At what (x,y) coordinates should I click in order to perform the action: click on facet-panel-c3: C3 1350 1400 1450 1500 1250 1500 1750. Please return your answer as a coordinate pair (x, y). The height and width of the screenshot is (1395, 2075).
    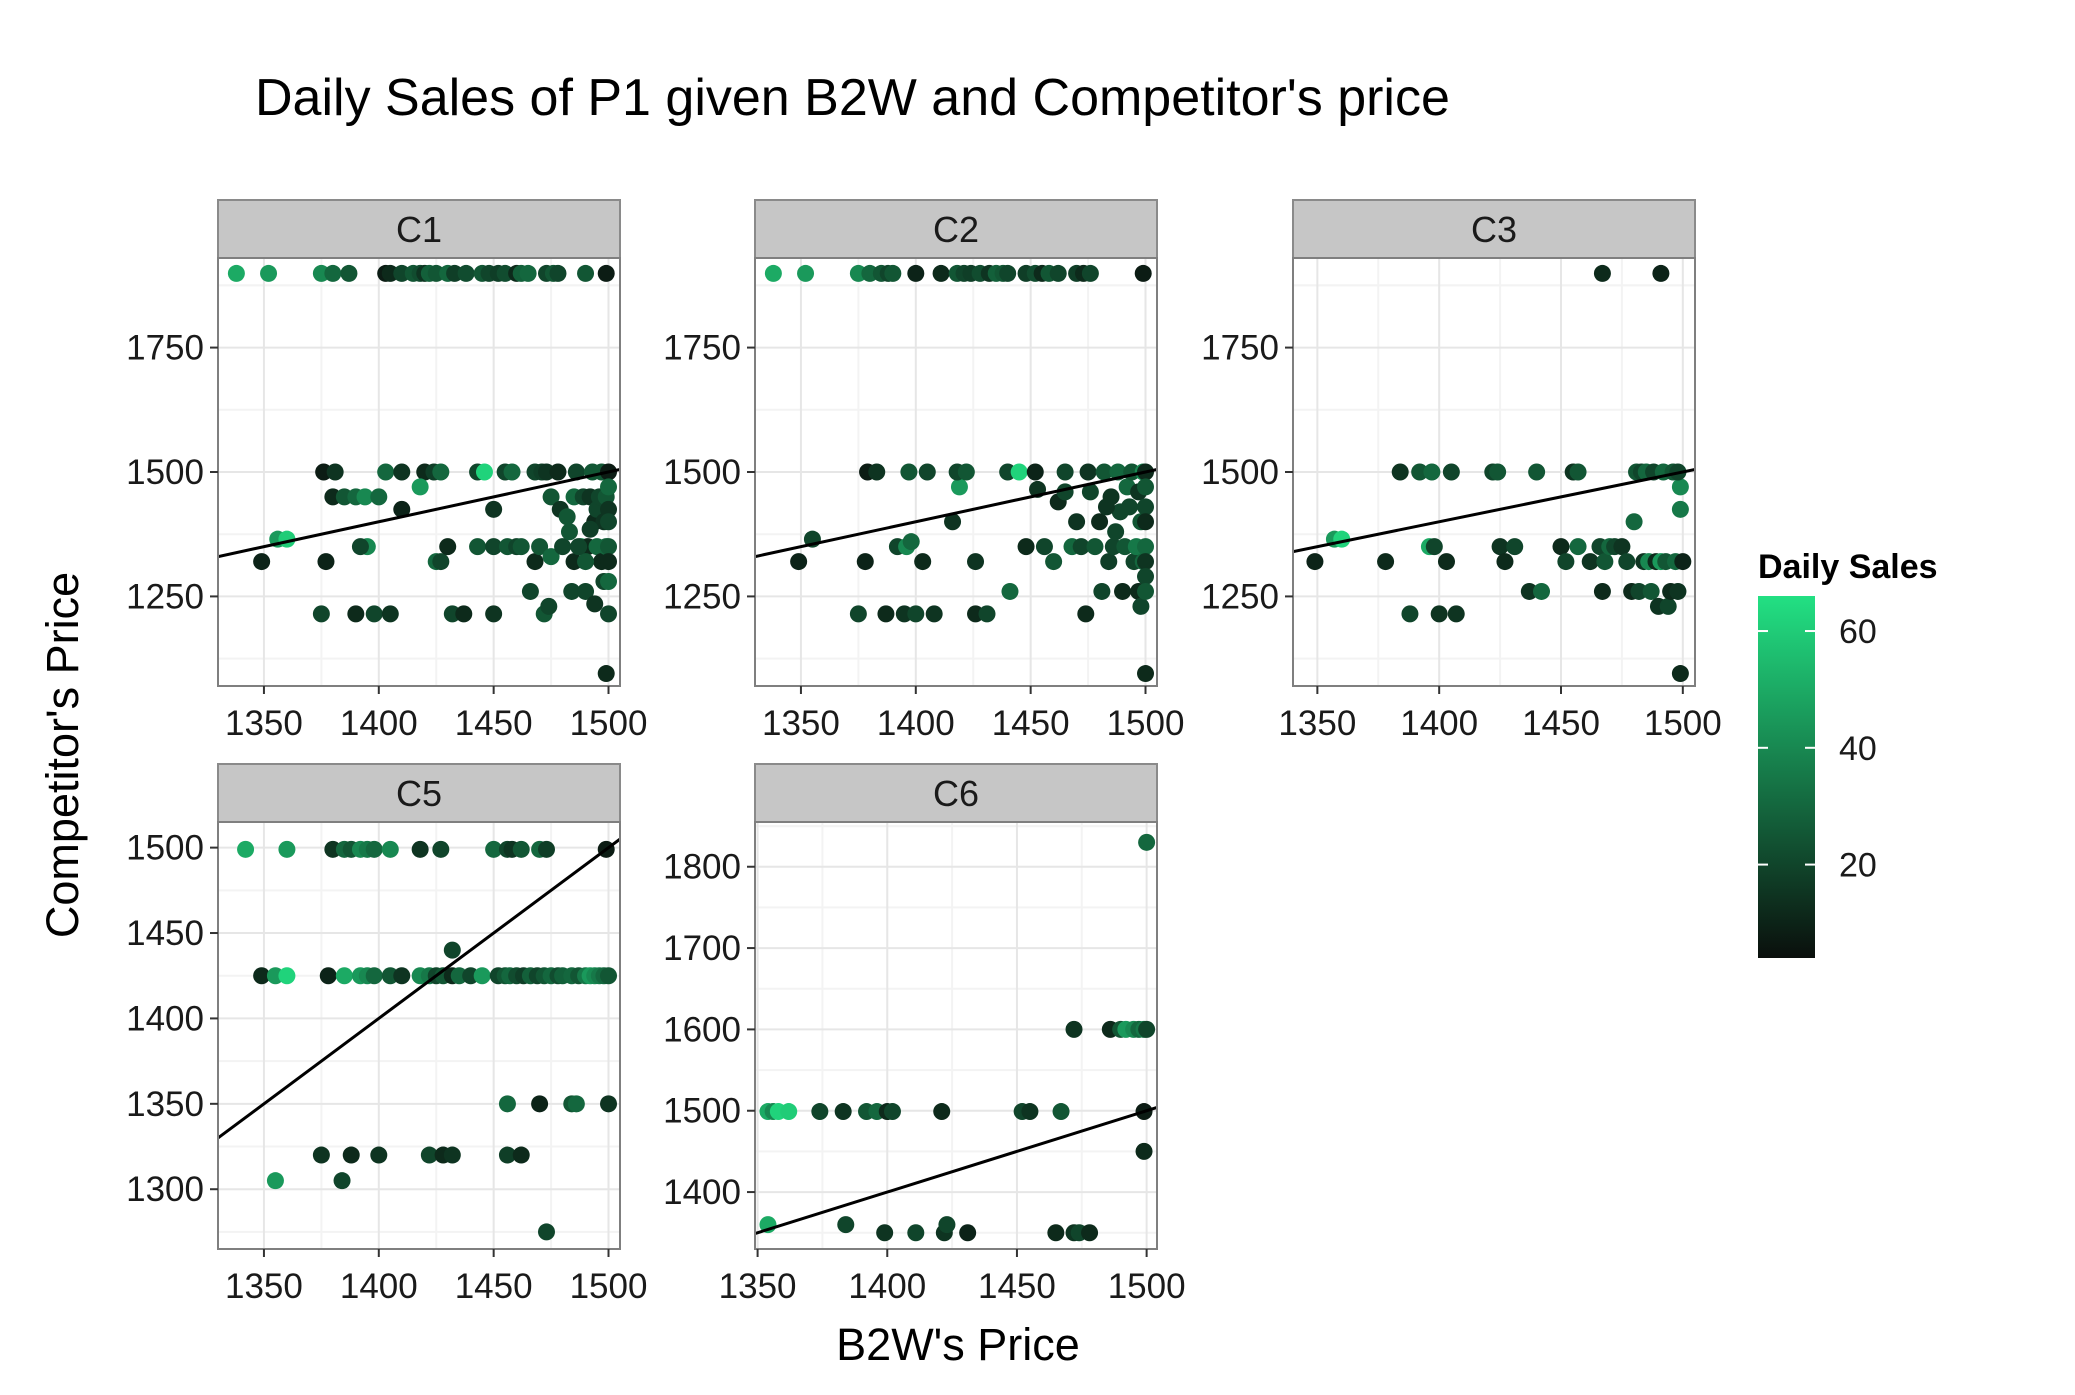
    Looking at the image, I should click on (1461, 471).